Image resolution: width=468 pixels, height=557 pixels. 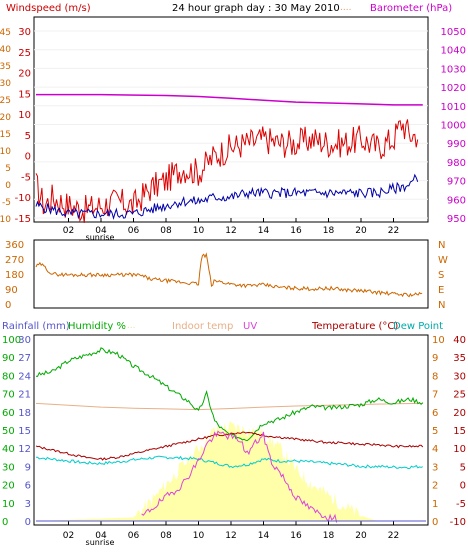 I want to click on humidity-tick: 20, so click(x=8, y=486).